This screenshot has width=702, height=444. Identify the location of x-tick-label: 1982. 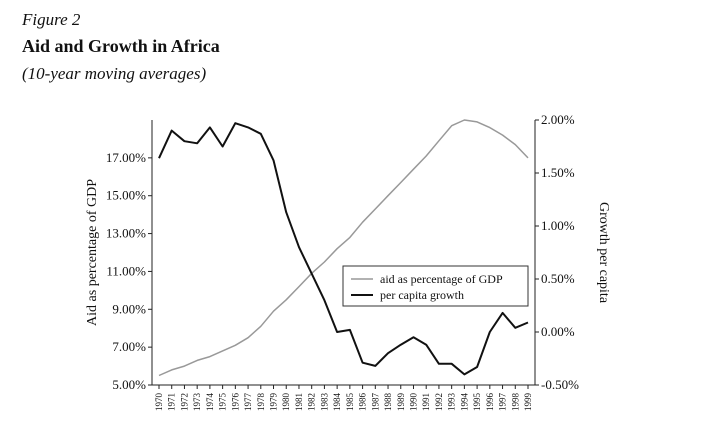
(312, 402).